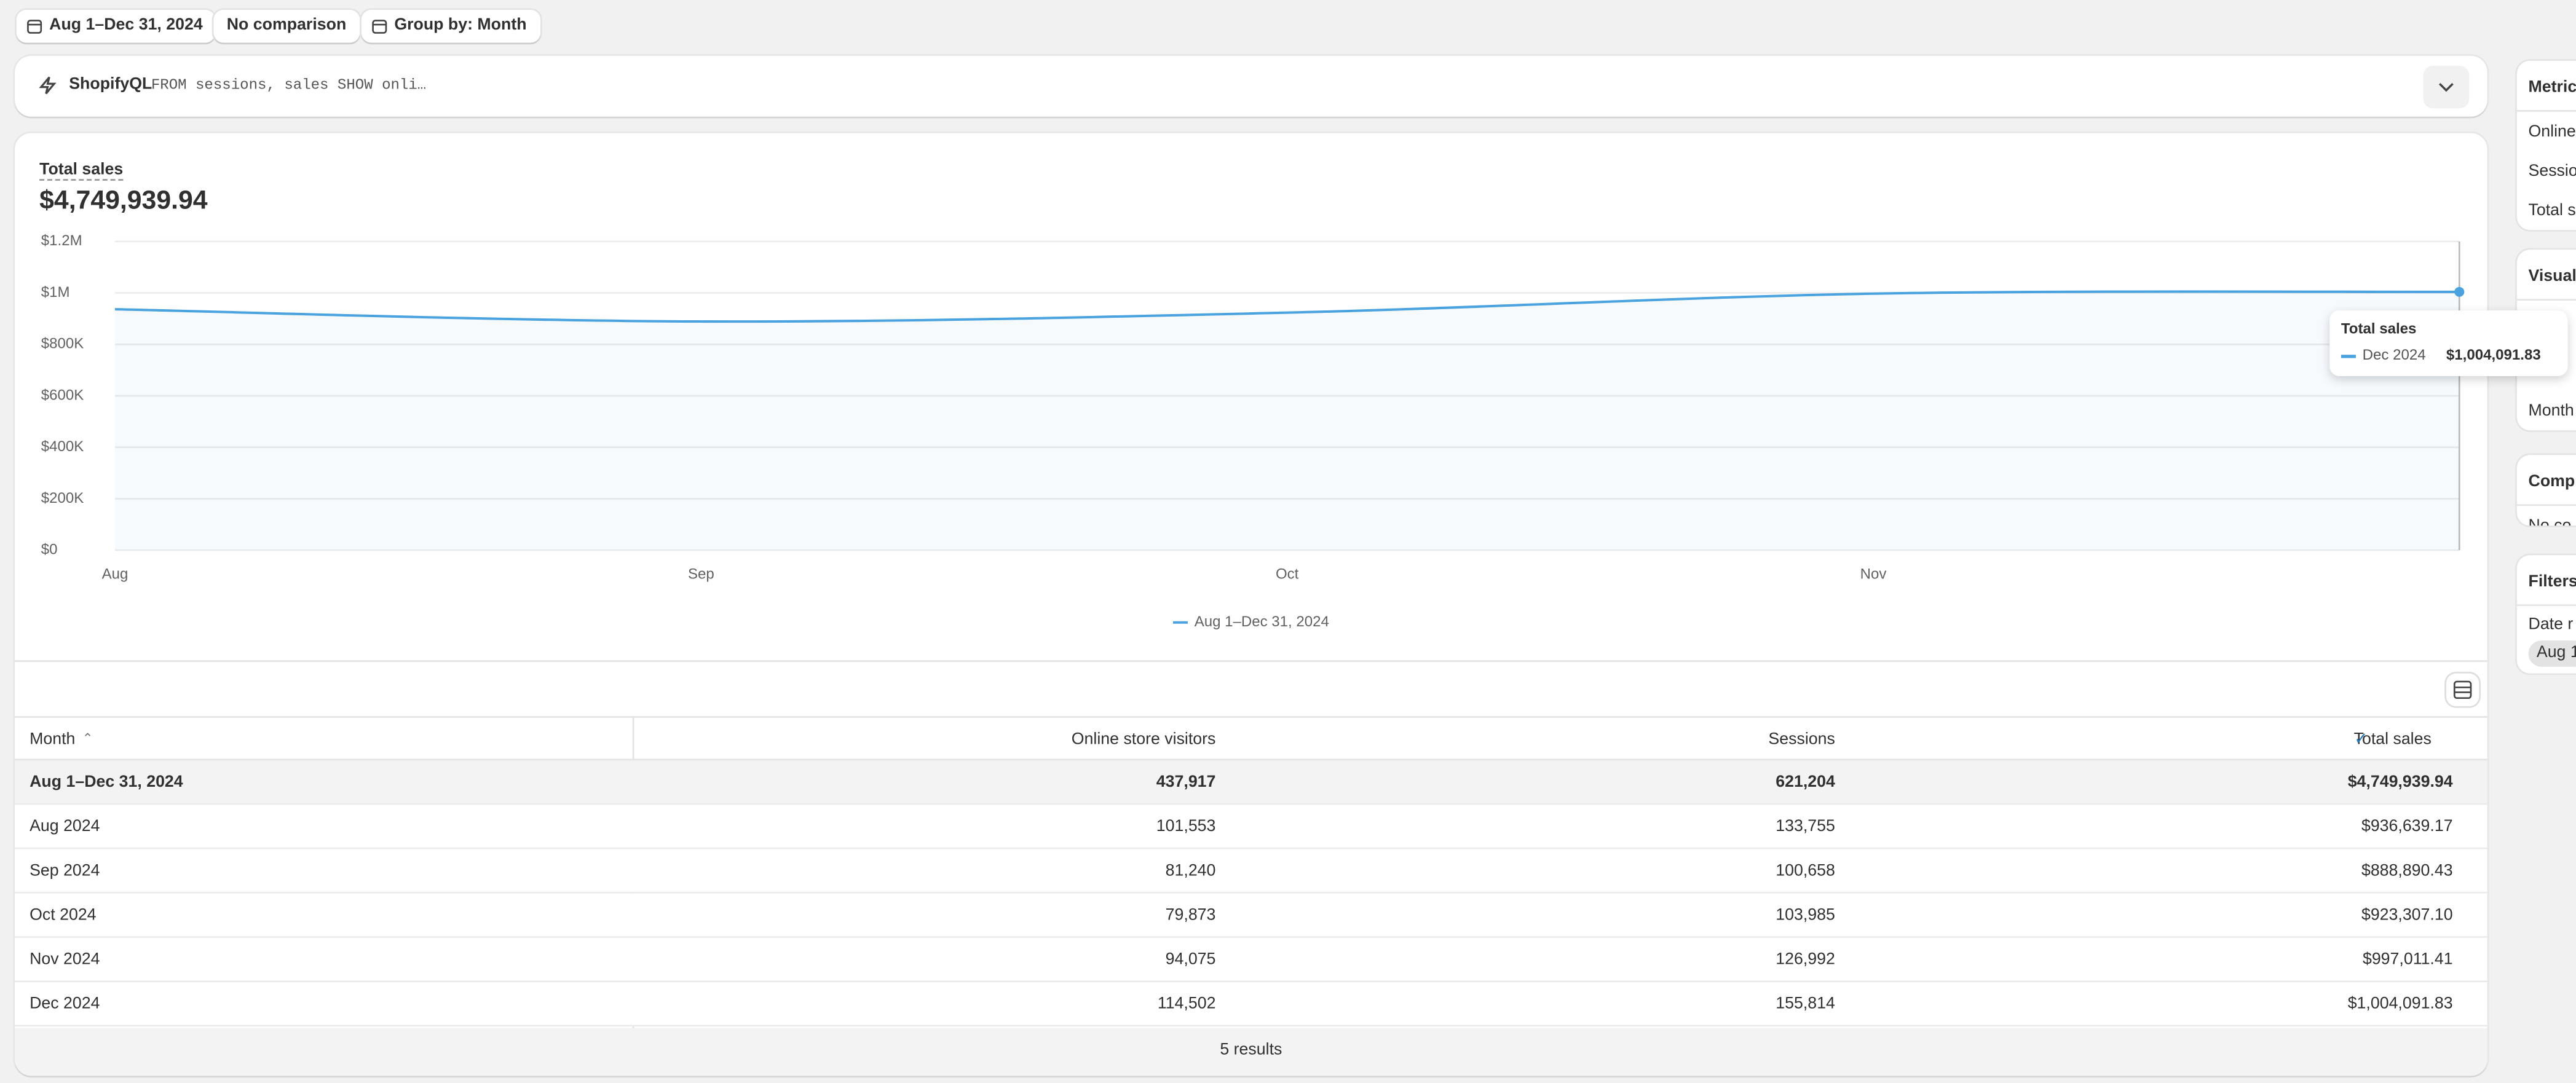 The width and height of the screenshot is (2576, 1083). Describe the element at coordinates (61, 241) in the screenshot. I see `y-tick-label: $1.2M` at that location.